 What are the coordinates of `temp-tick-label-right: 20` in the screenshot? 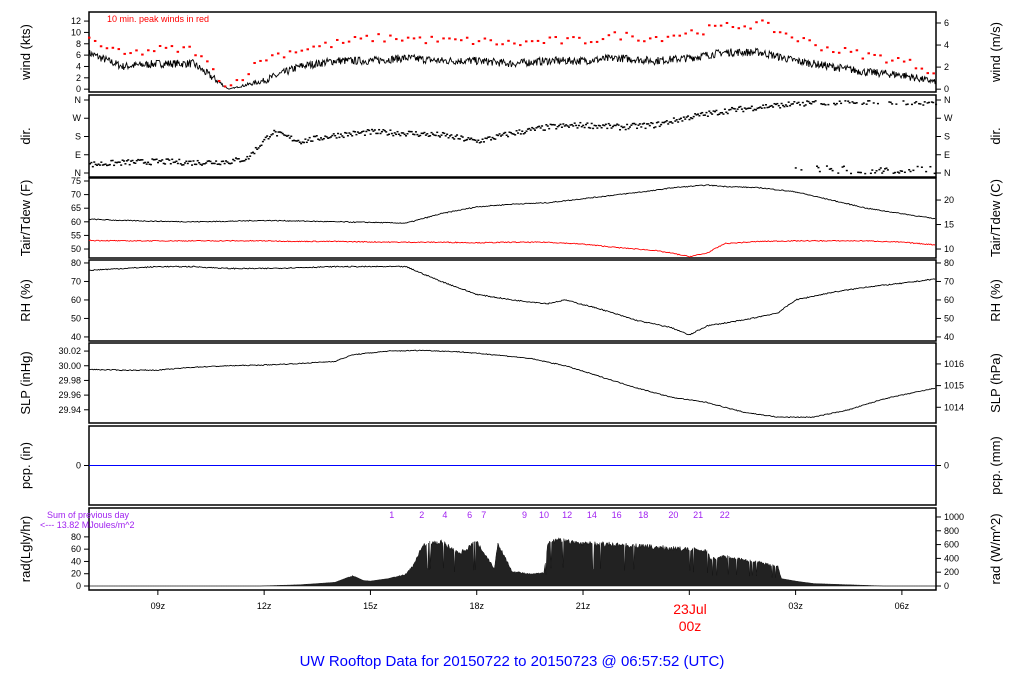 It's located at (949, 200).